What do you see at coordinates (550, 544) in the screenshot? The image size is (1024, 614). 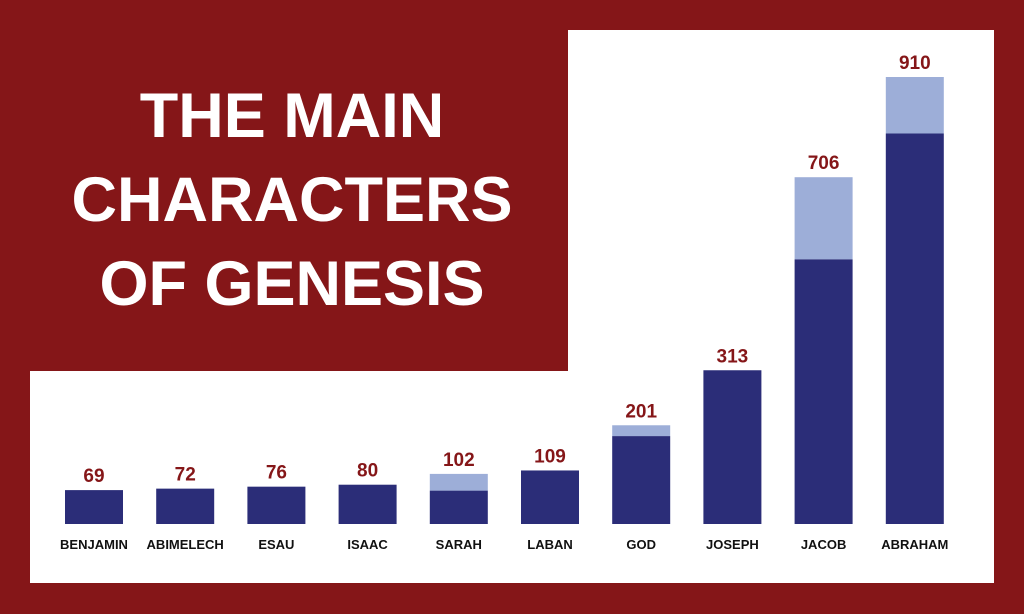 I see `category-label-laban: LABAN` at bounding box center [550, 544].